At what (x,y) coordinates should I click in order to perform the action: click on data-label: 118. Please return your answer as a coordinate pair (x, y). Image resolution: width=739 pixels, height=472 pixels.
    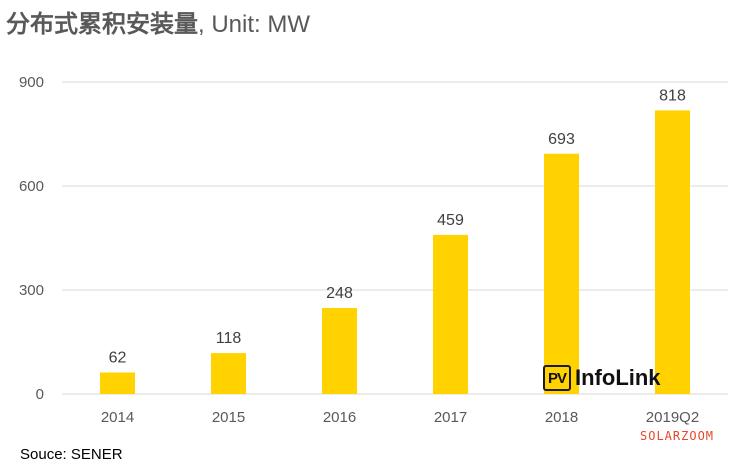
    Looking at the image, I should click on (229, 338).